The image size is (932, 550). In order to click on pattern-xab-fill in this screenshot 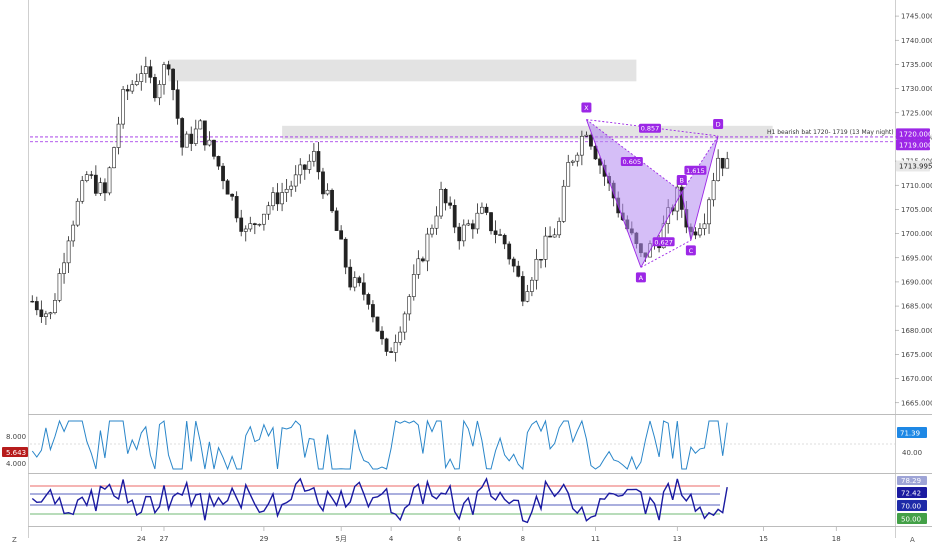, I will do `click(634, 193)`.